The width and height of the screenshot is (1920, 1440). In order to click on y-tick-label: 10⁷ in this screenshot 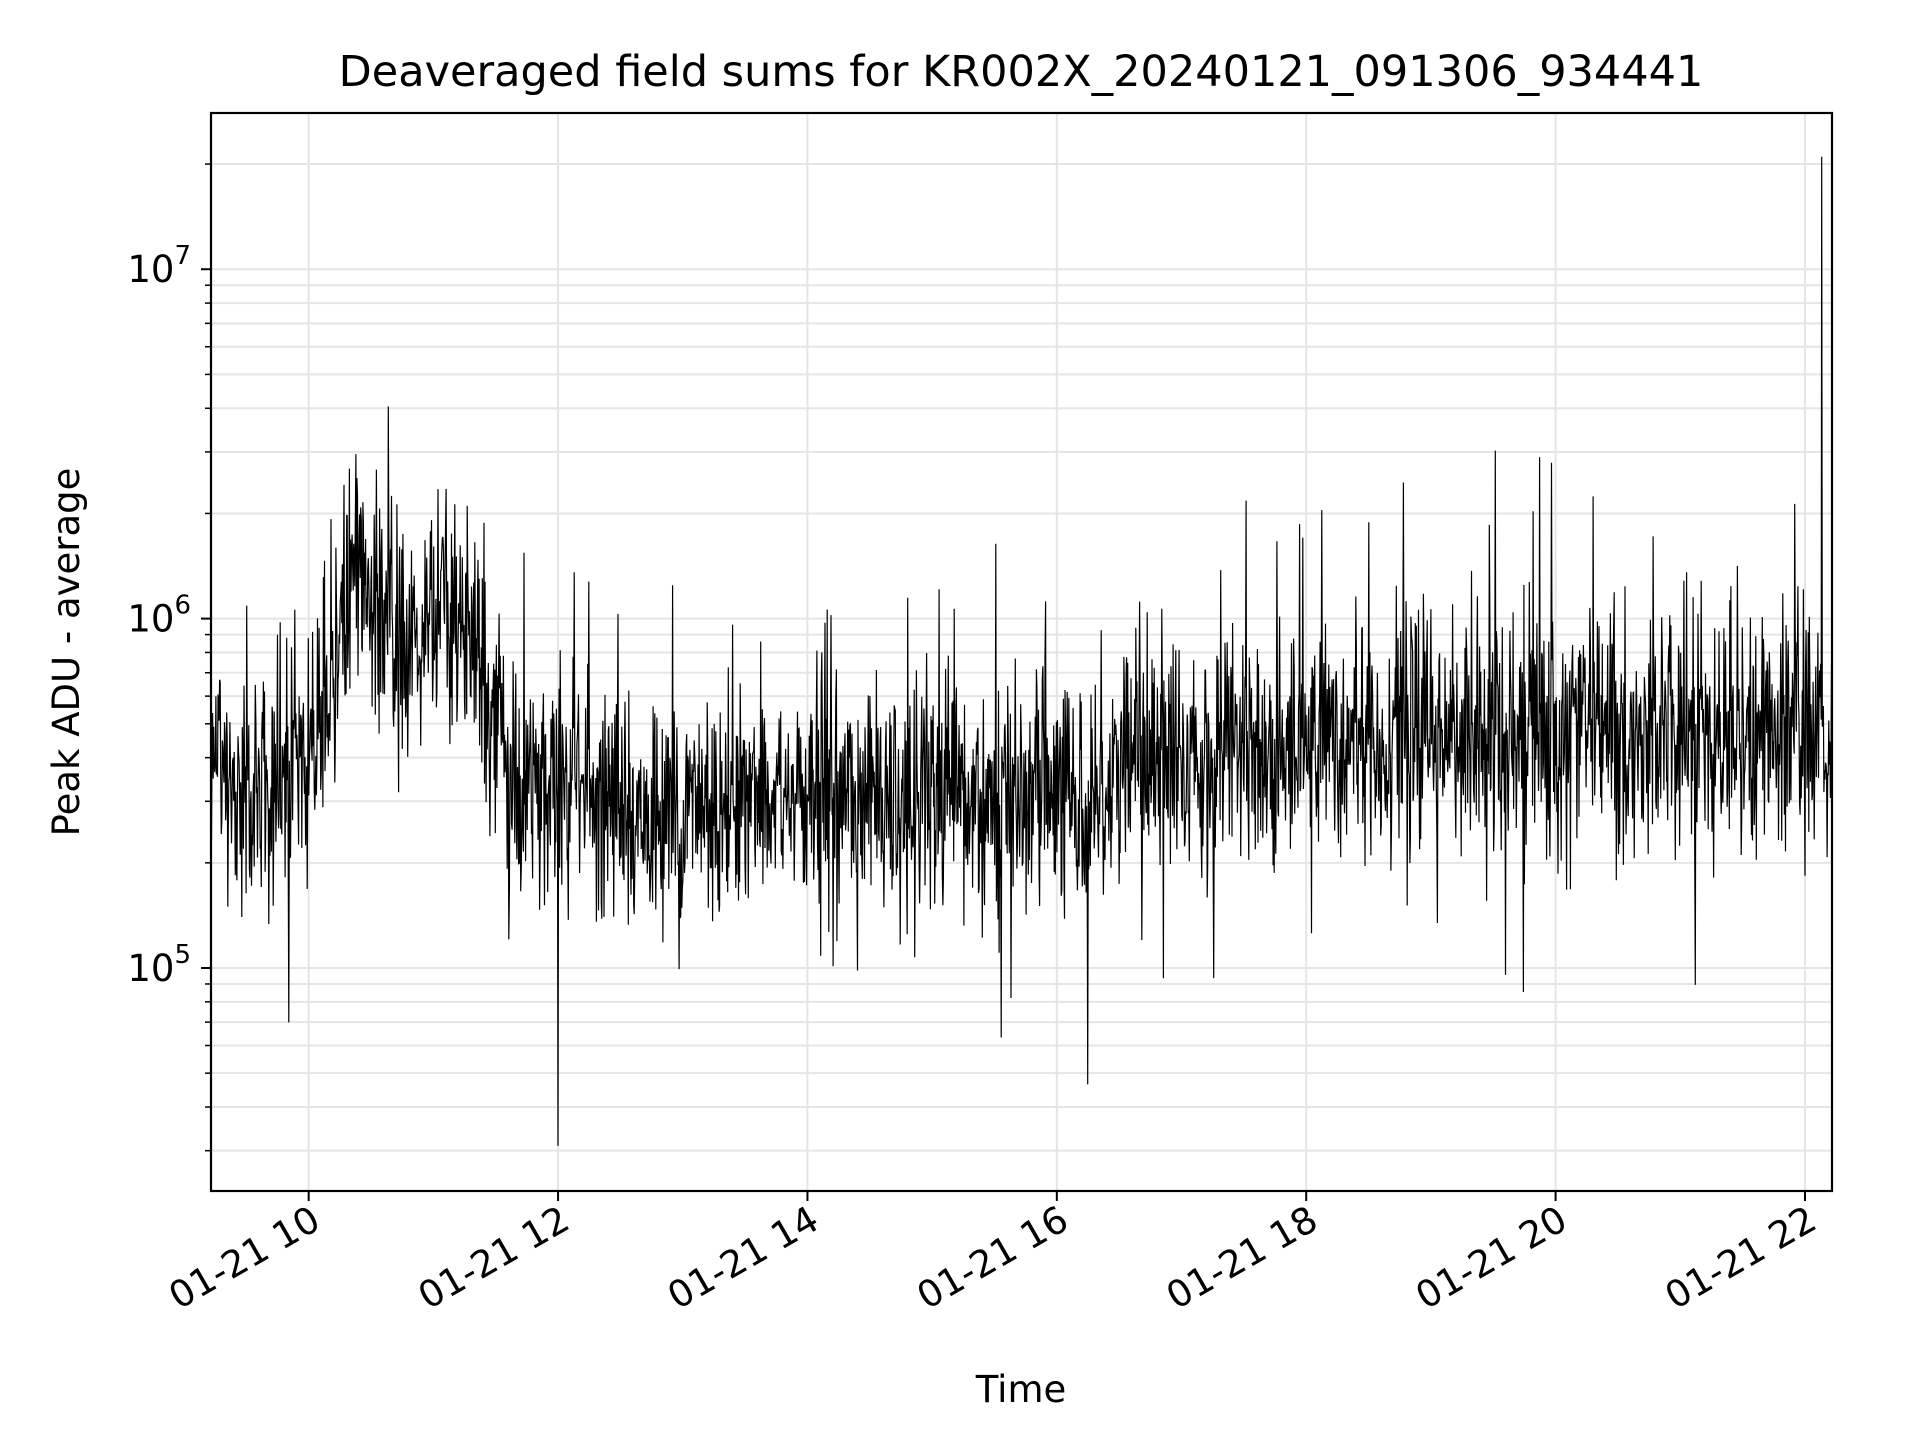, I will do `click(159, 266)`.